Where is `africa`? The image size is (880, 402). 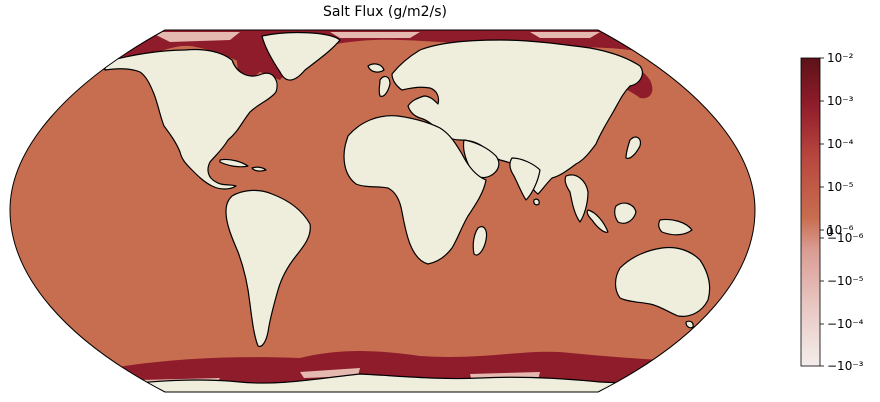 africa is located at coordinates (415, 190).